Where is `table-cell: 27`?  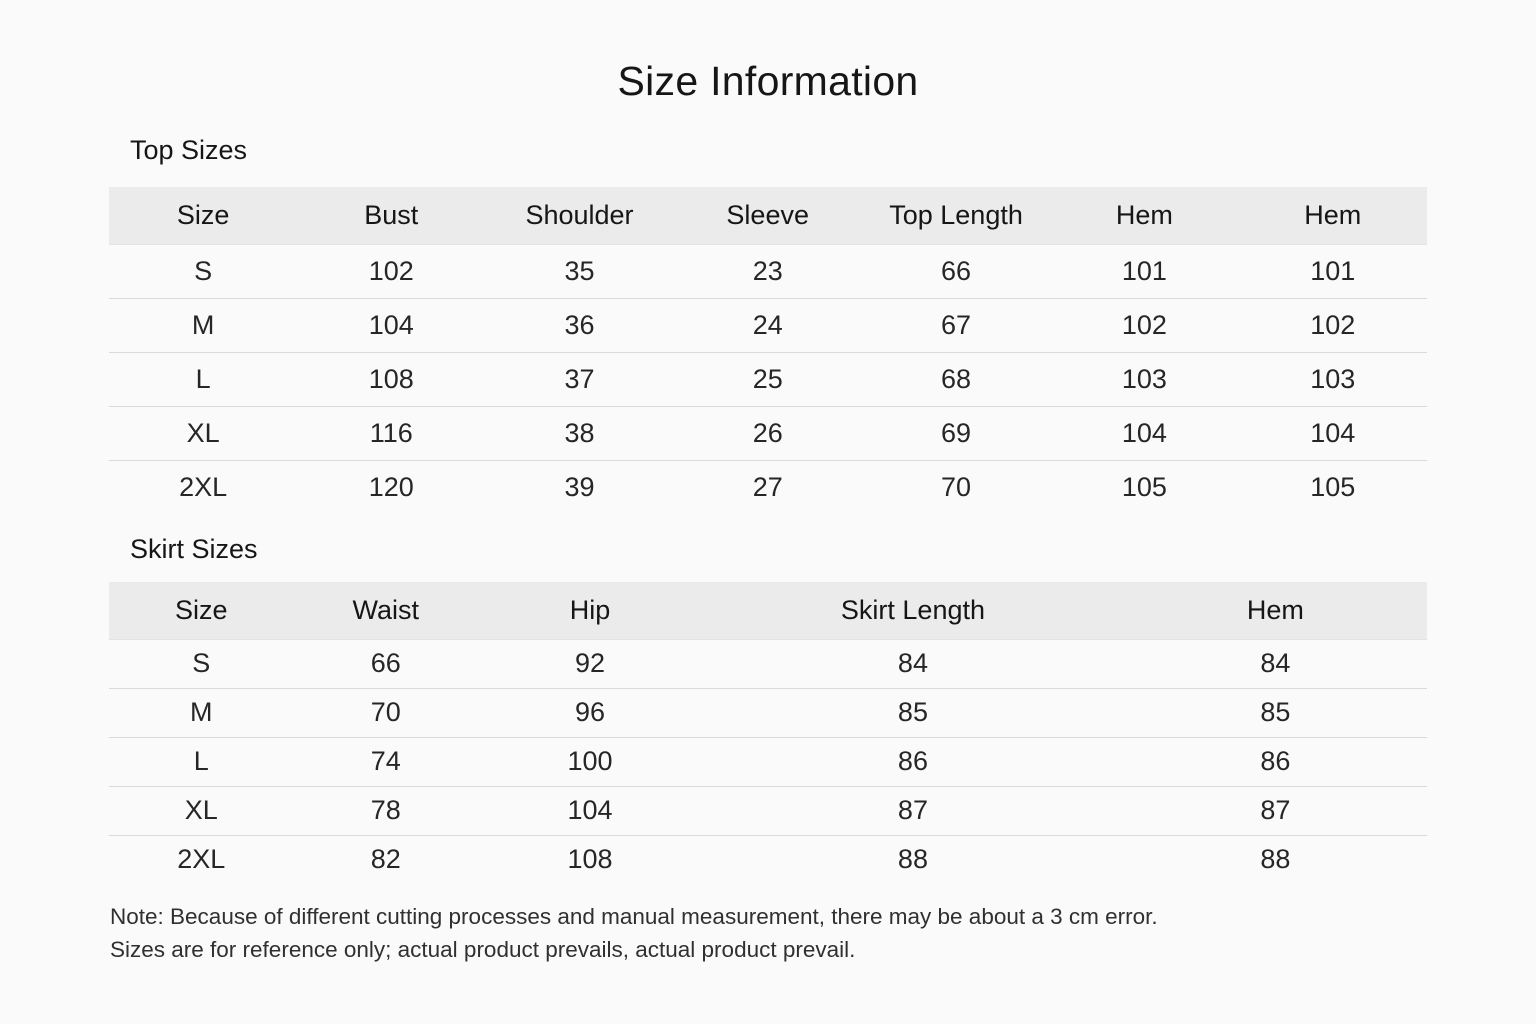 table-cell: 27 is located at coordinates (767, 486).